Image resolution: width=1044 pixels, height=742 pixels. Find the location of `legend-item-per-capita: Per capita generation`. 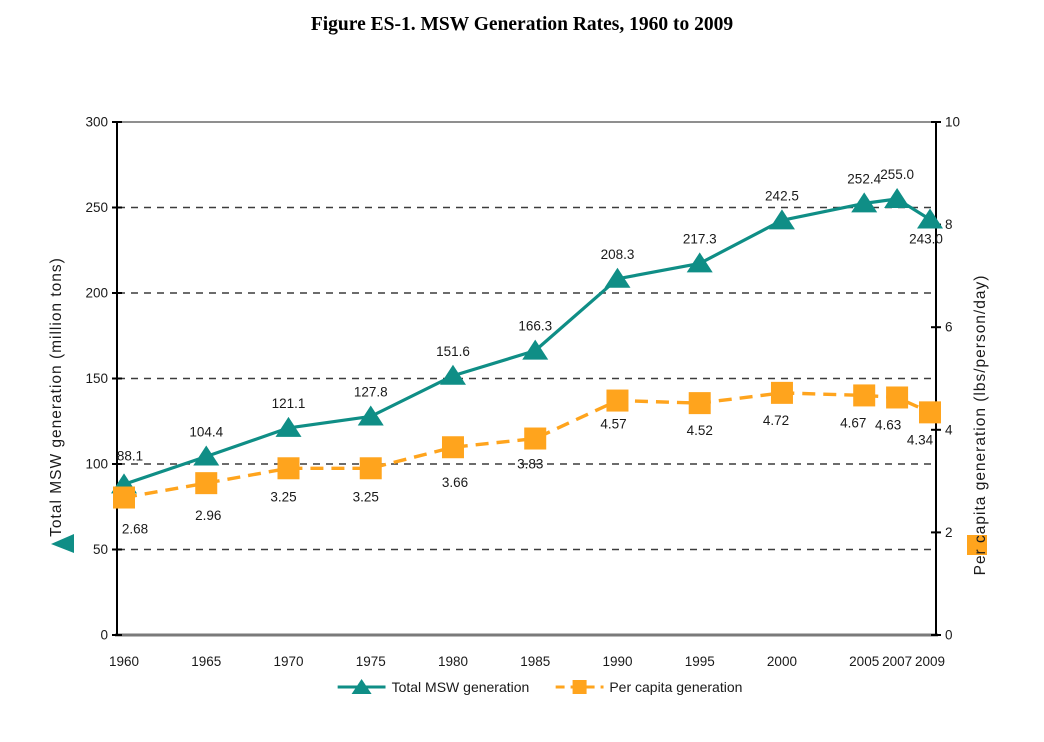

legend-item-per-capita: Per capita generation is located at coordinates (648, 687).